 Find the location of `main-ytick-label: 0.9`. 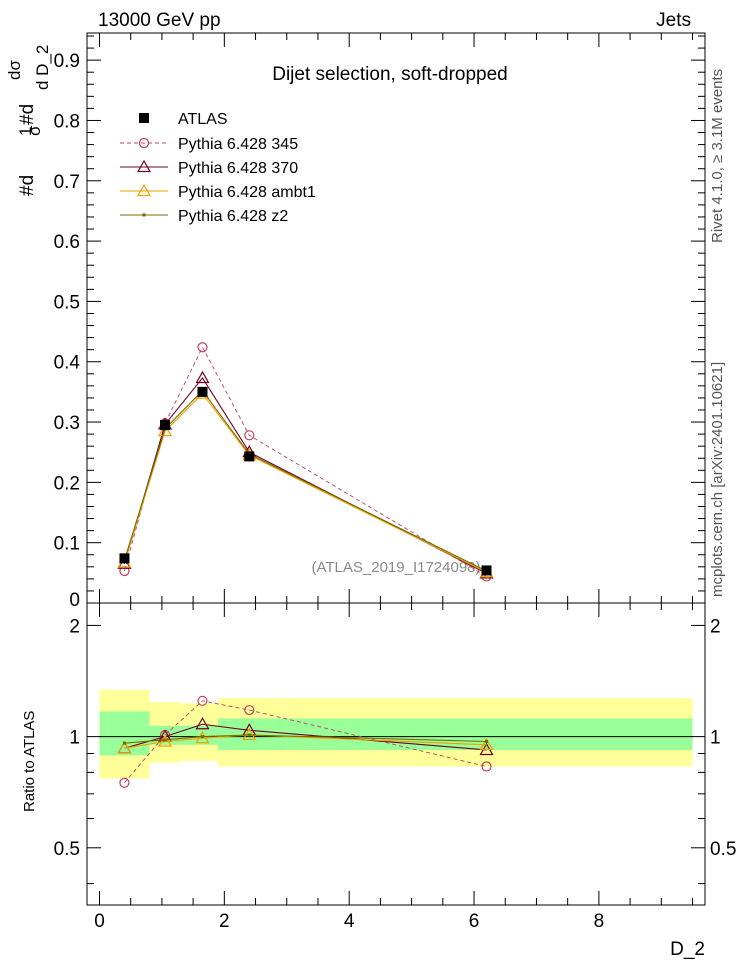

main-ytick-label: 0.9 is located at coordinates (67, 61).